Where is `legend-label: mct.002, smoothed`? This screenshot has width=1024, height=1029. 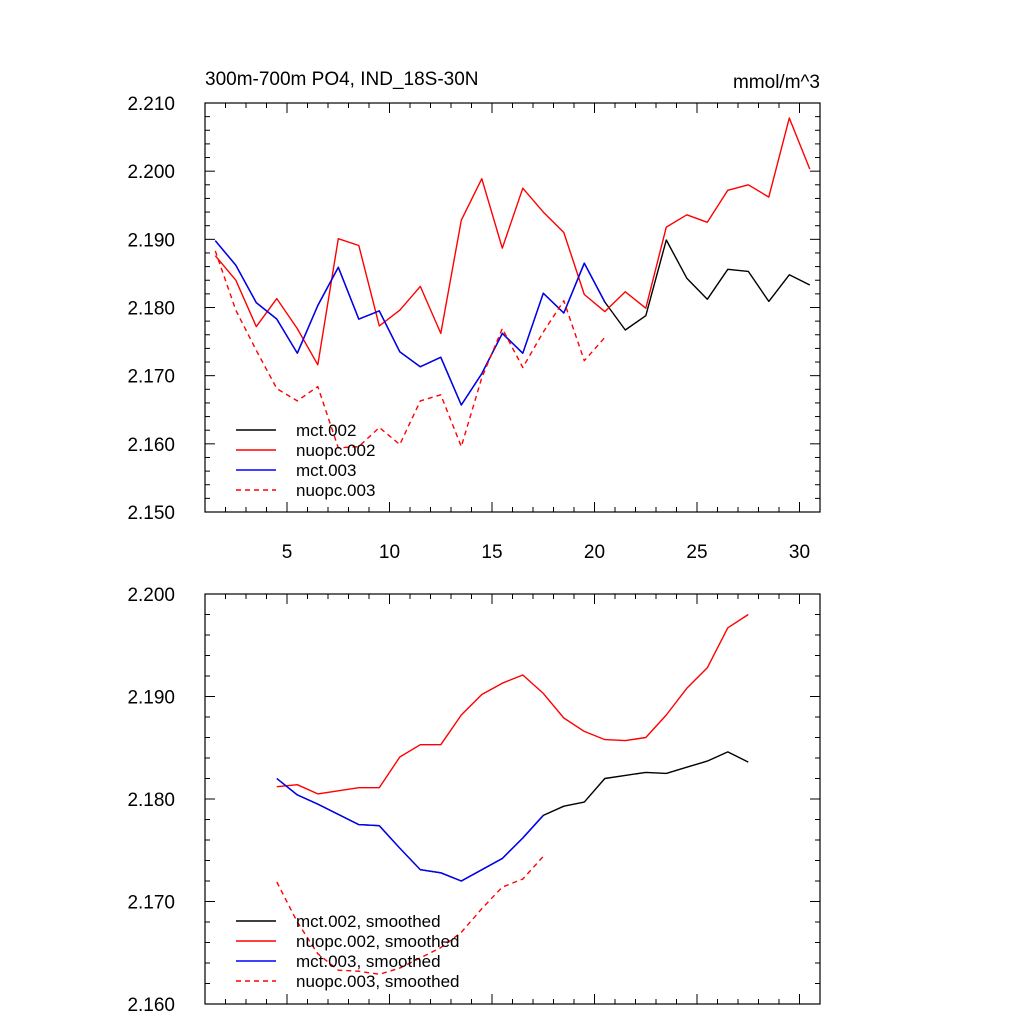
legend-label: mct.002, smoothed is located at coordinates (368, 921).